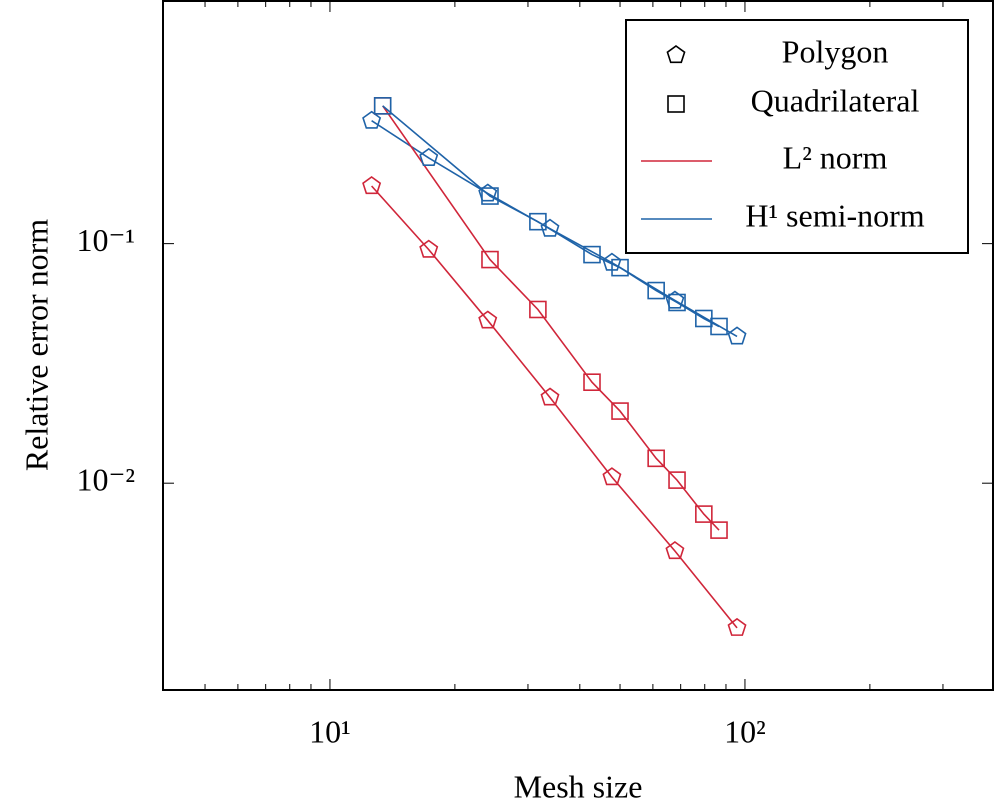 This screenshot has height=812, width=995. Describe the element at coordinates (797, 136) in the screenshot. I see `legend-box` at that location.